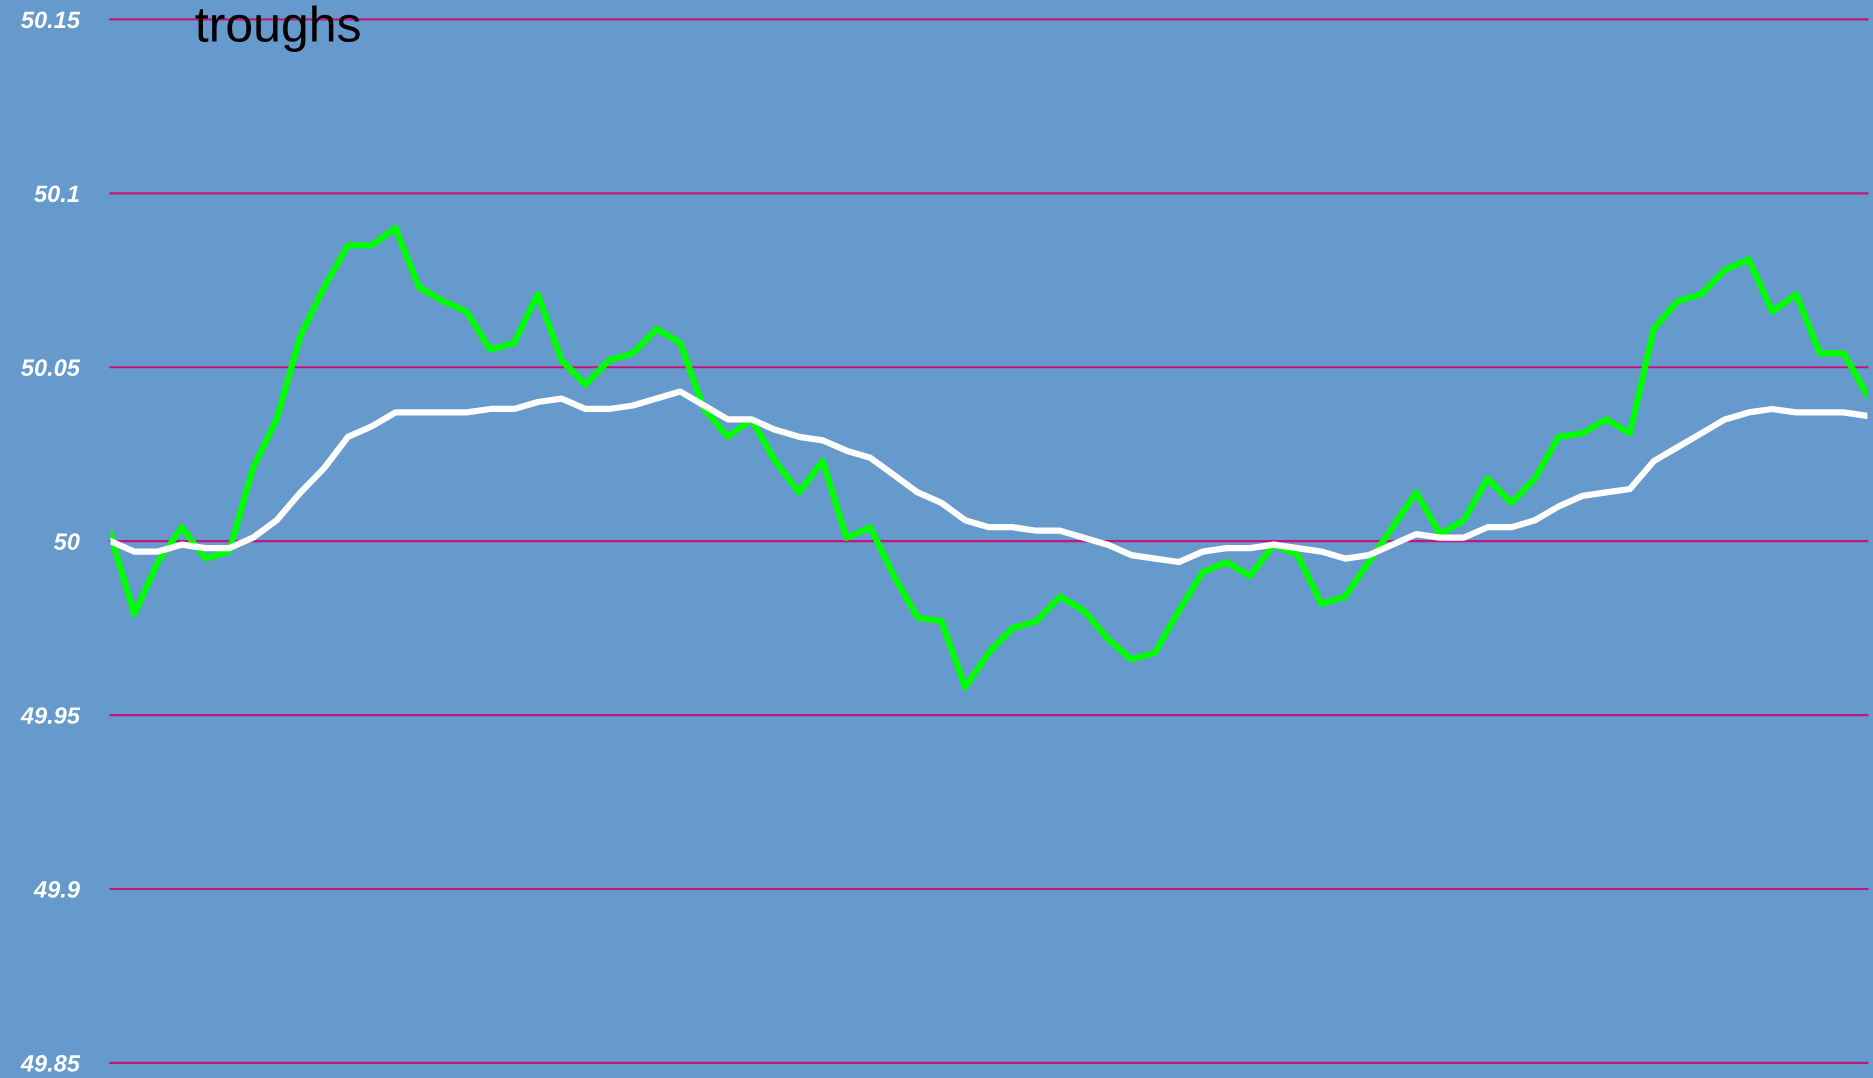  I want to click on y-tick-label: 50.15, so click(51, 20).